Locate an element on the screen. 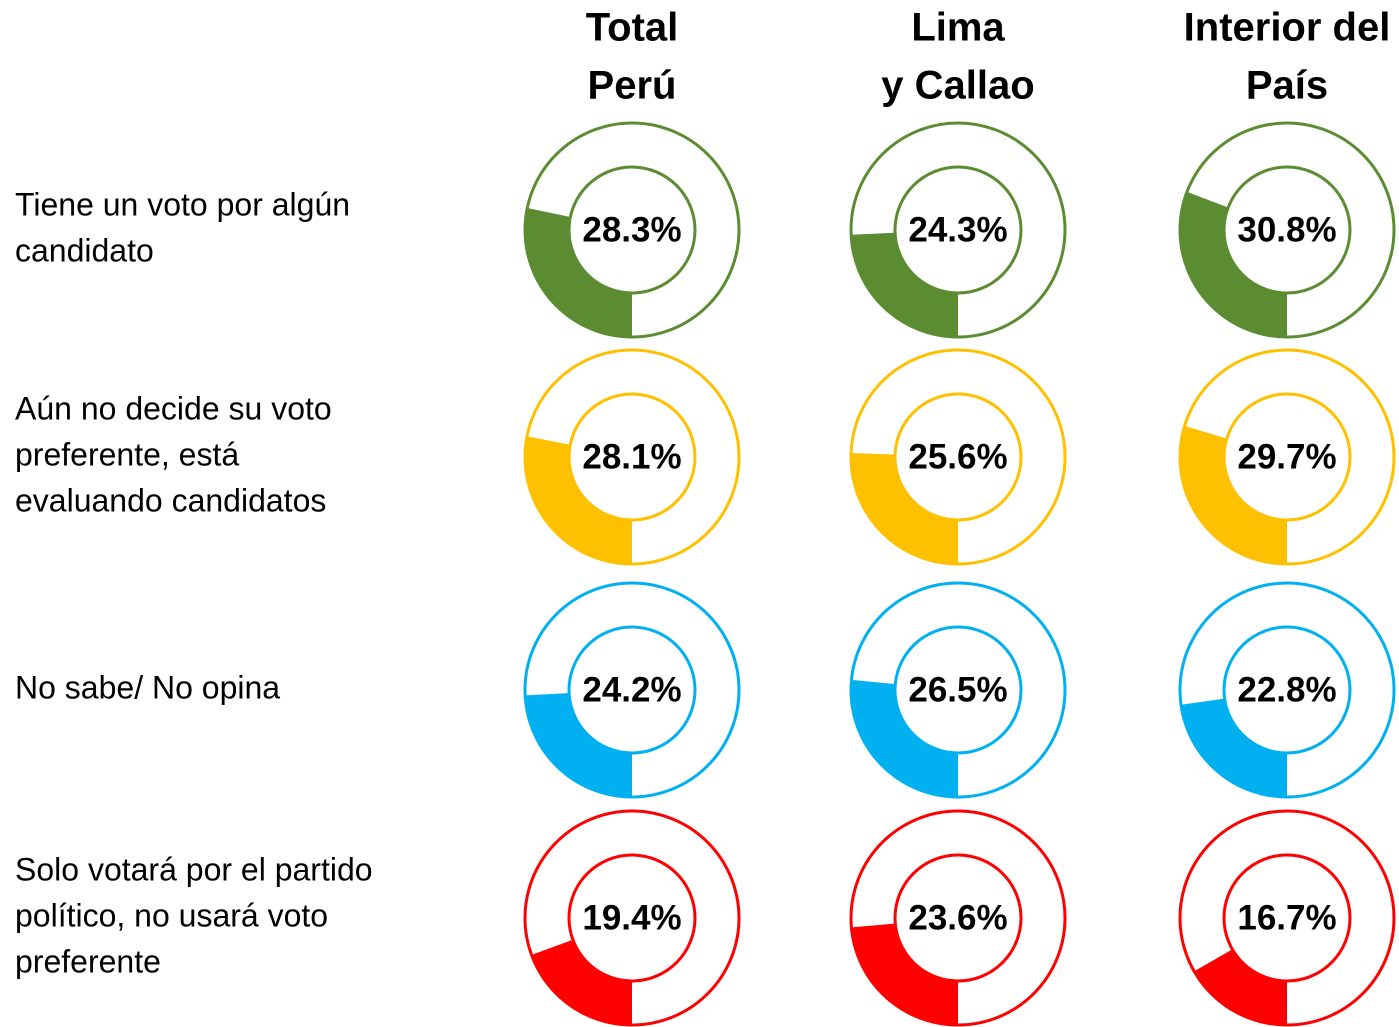  value-label: 26.5% is located at coordinates (957, 689).